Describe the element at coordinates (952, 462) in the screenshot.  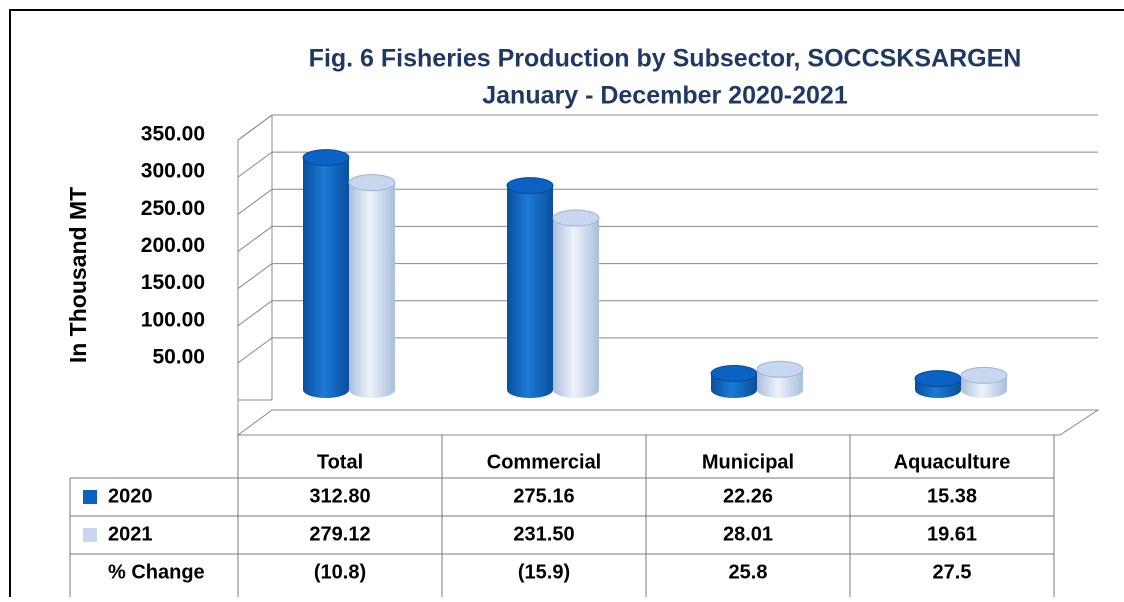
I see `x-tick-label: Aquaculture` at that location.